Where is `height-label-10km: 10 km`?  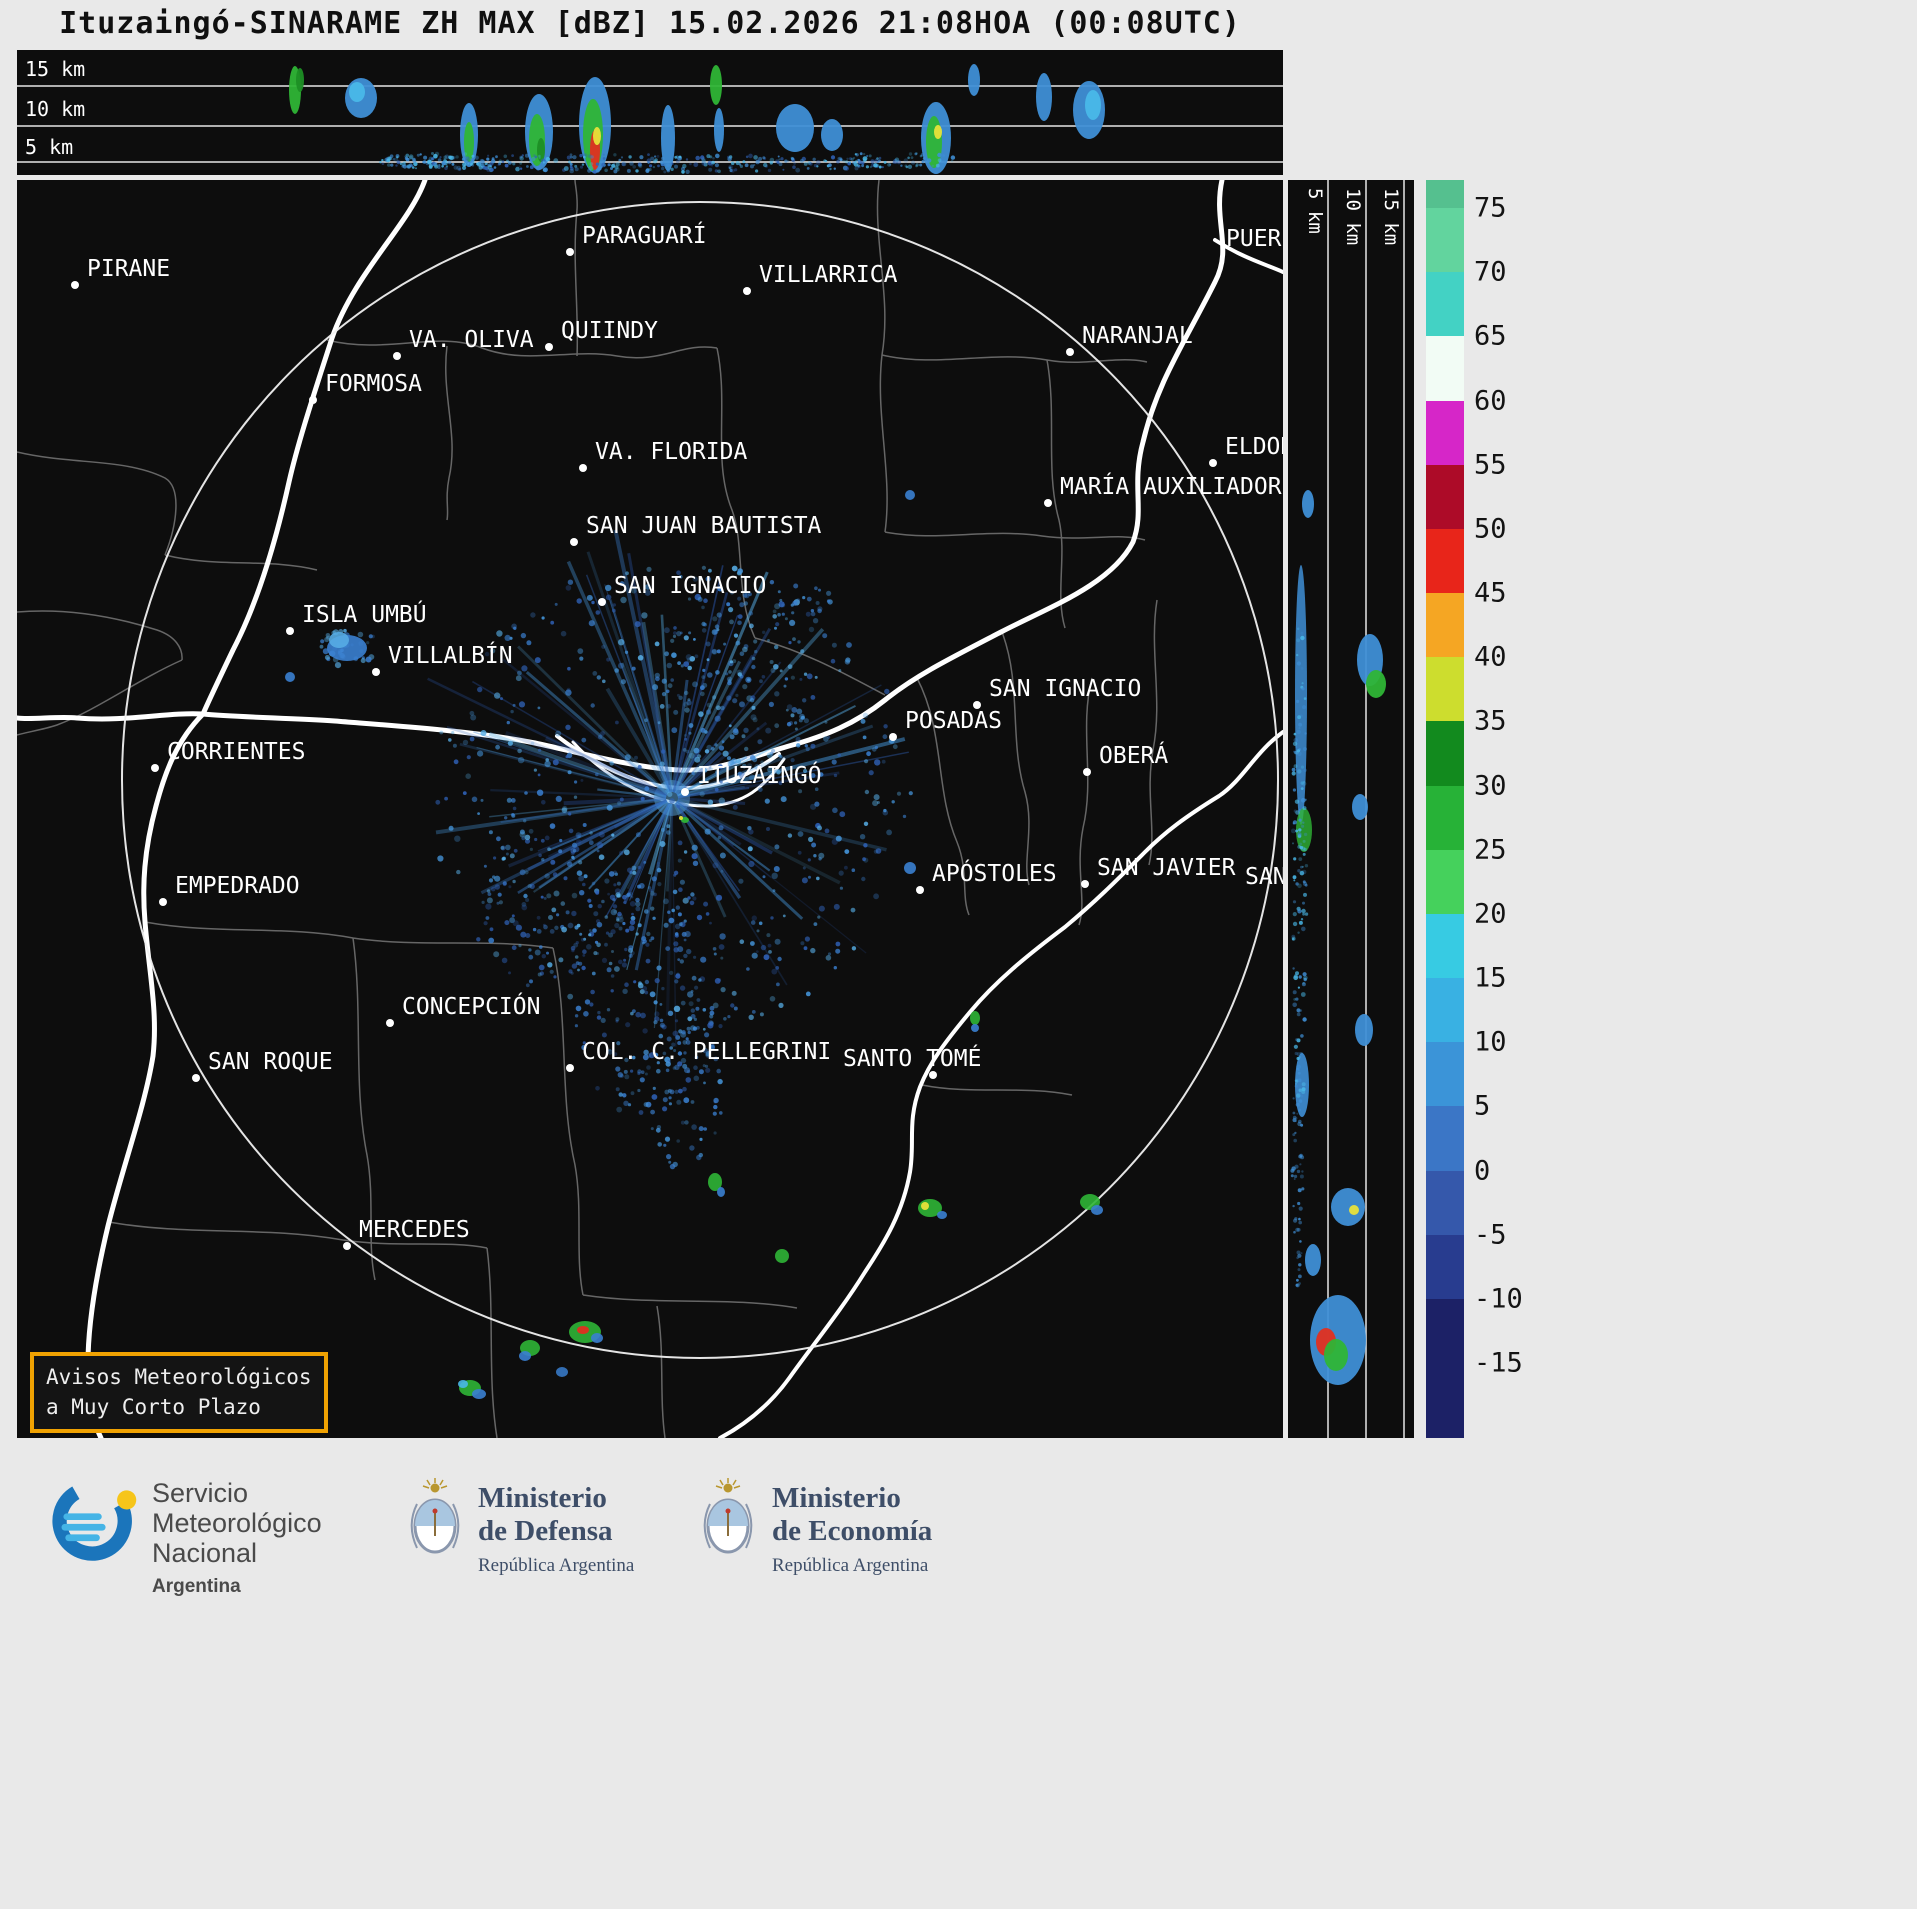 height-label-10km: 10 km is located at coordinates (1353, 217).